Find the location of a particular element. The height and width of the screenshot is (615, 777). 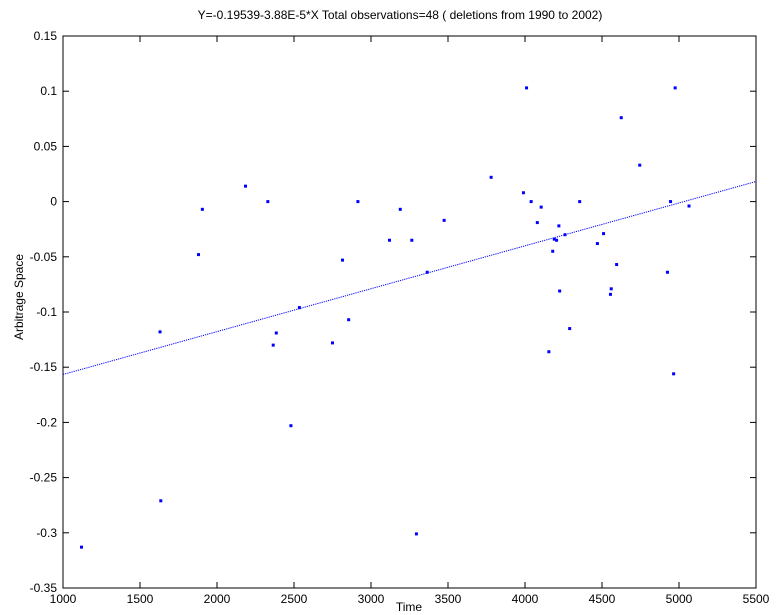

x-tick-label: 4500 is located at coordinates (602, 599).